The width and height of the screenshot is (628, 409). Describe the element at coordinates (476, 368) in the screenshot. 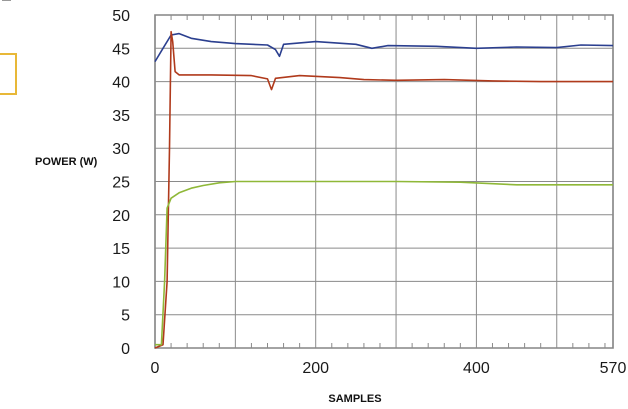

I see `x-tick-label: 400` at that location.